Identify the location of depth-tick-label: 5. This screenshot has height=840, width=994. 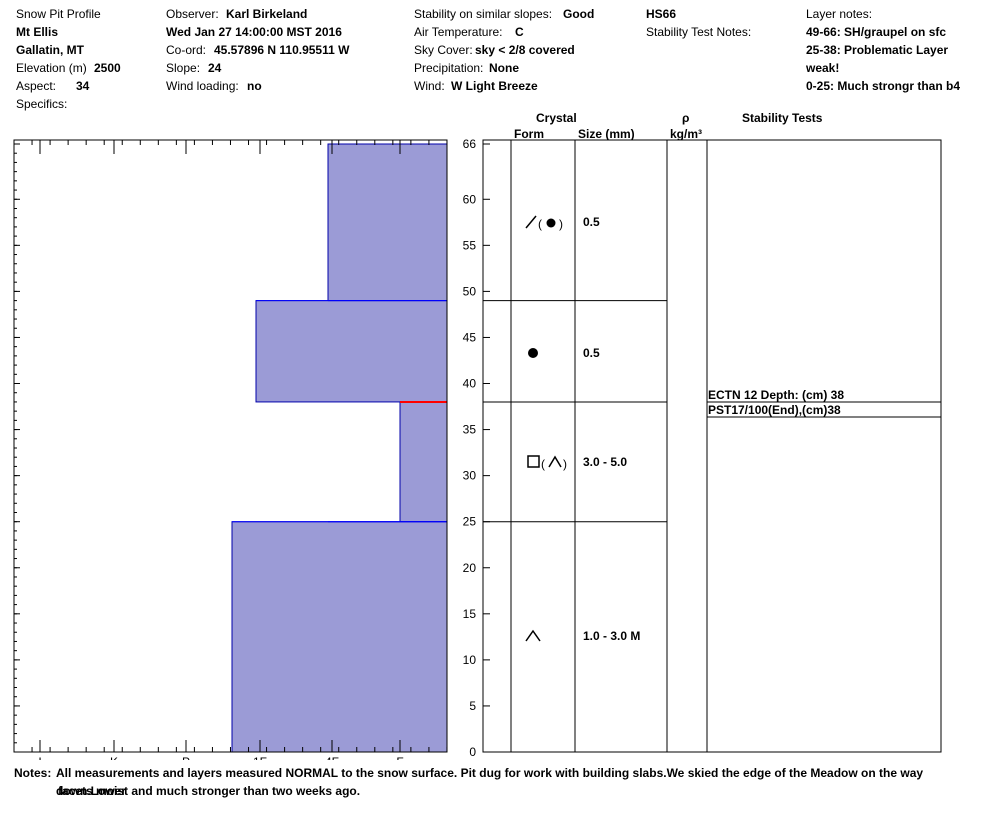
(472, 706).